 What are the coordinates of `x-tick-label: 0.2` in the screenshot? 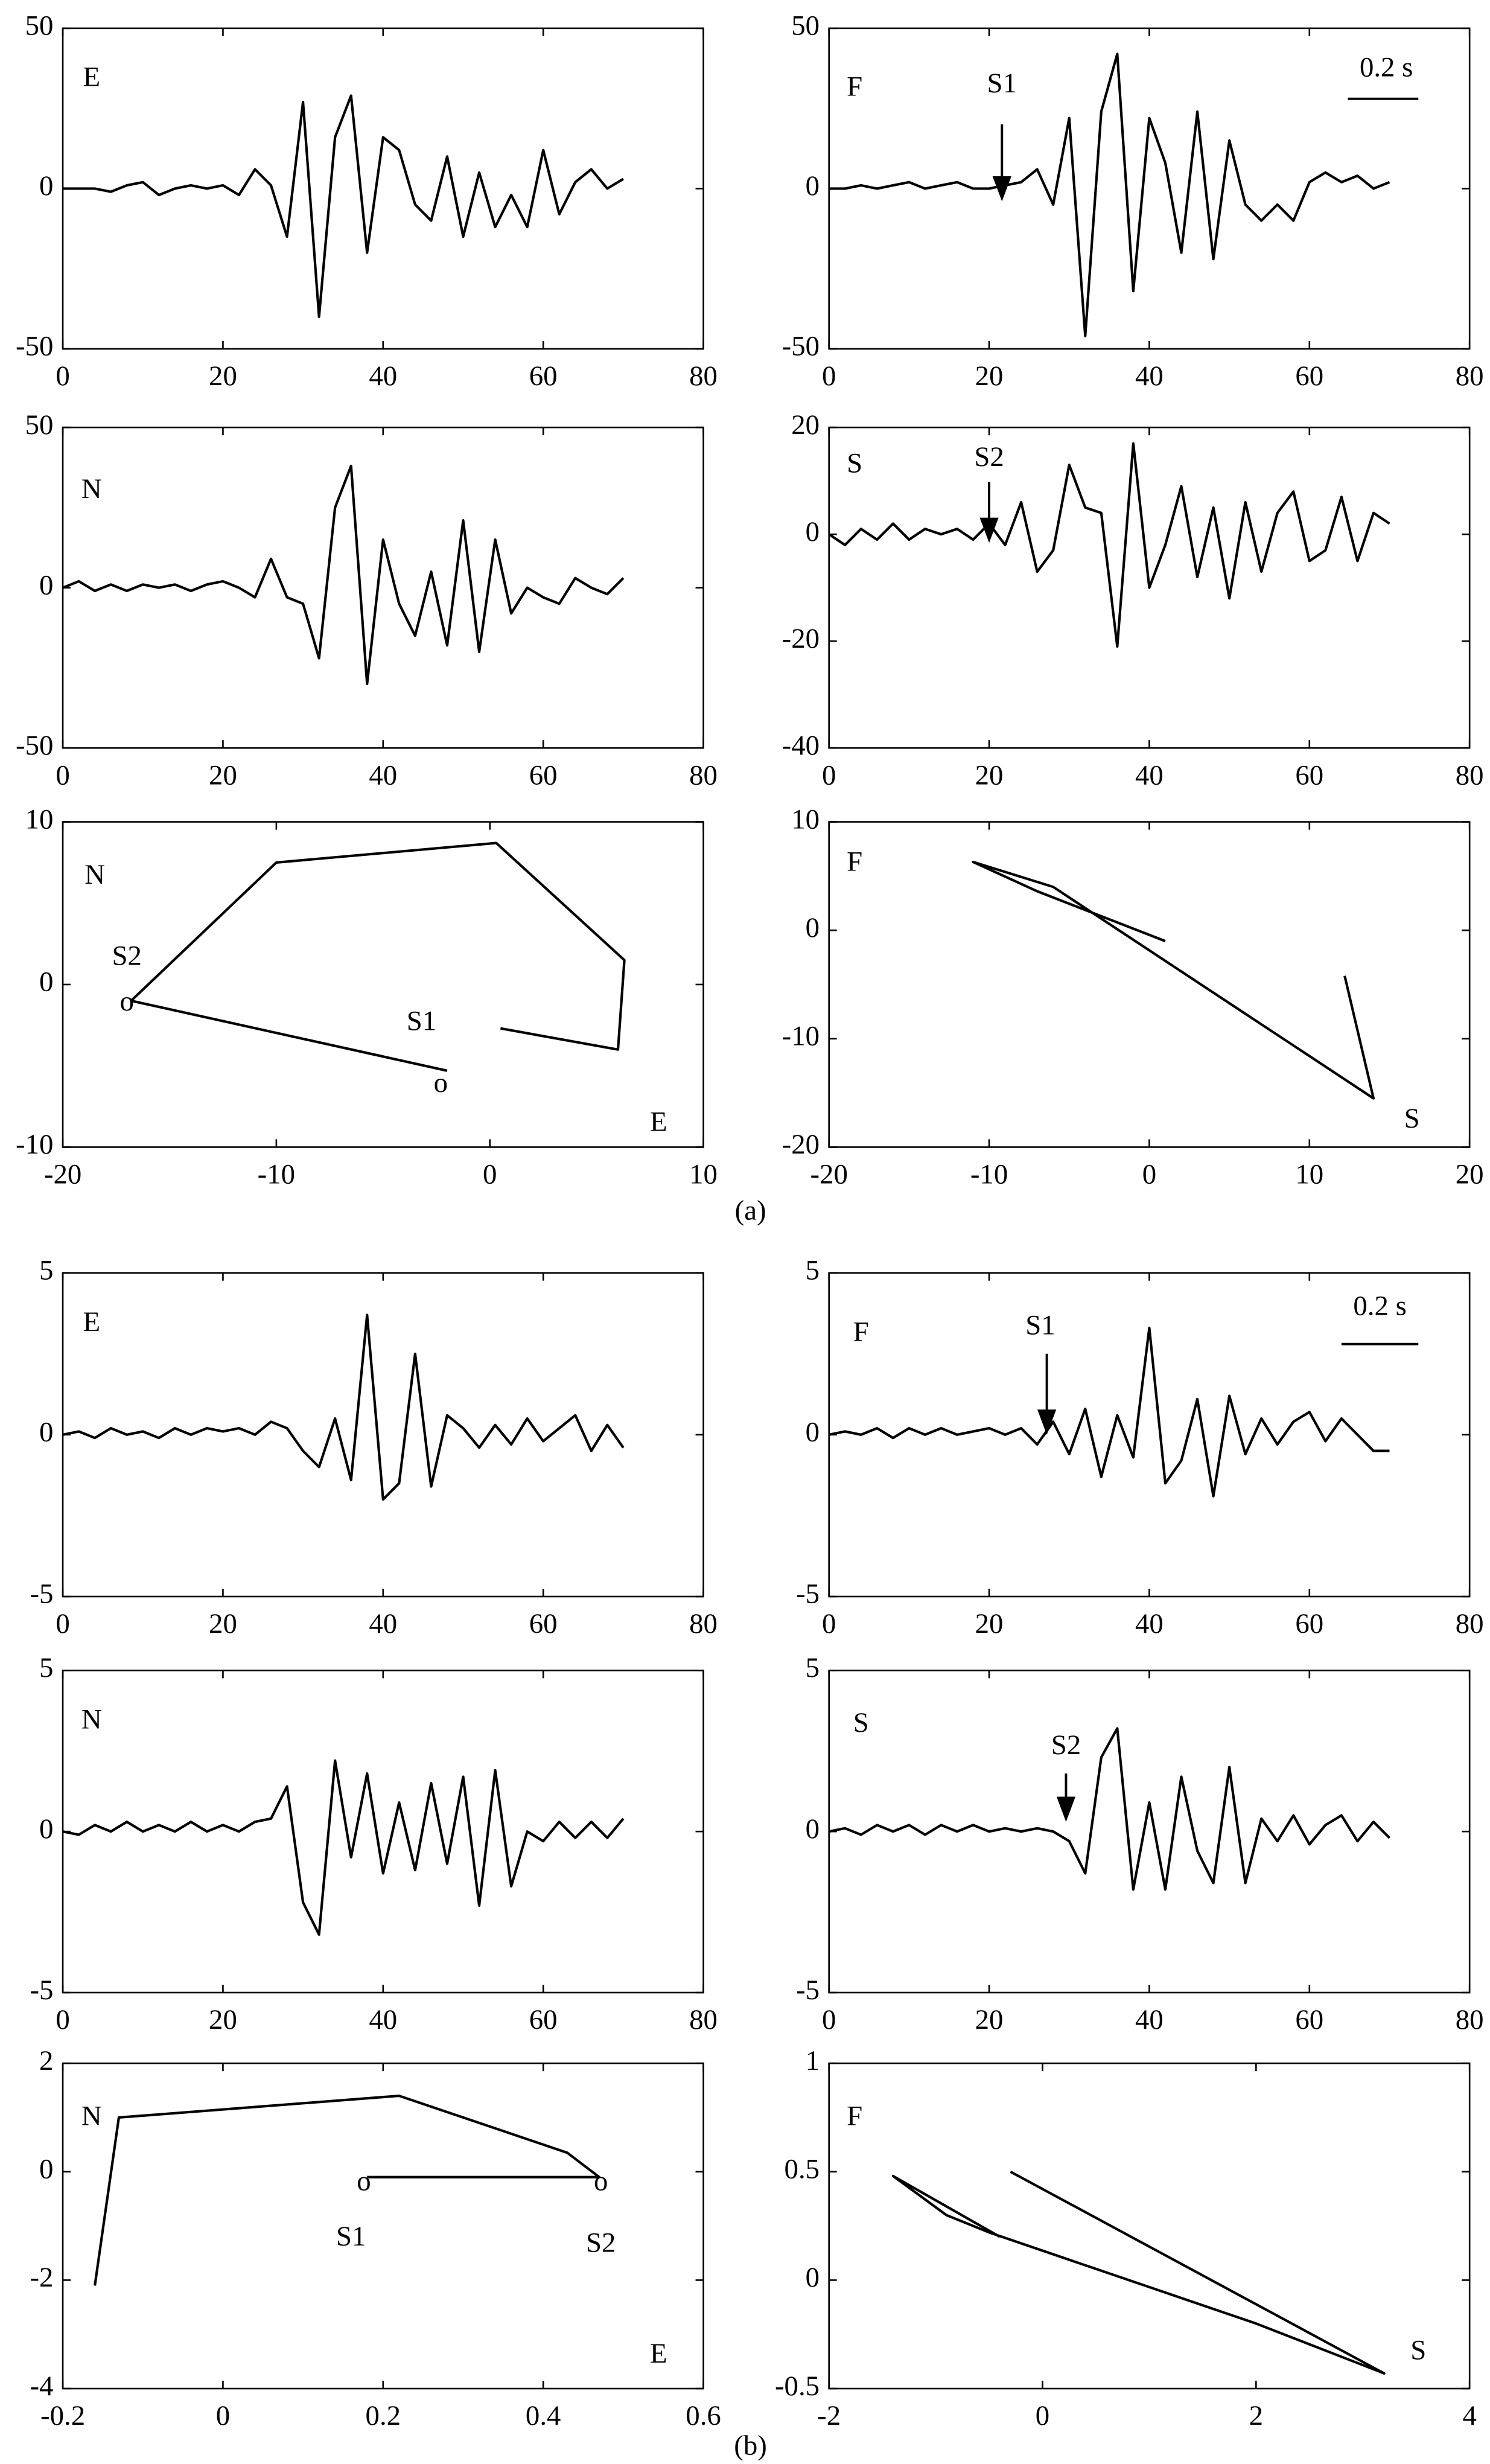 It's located at (383, 2415).